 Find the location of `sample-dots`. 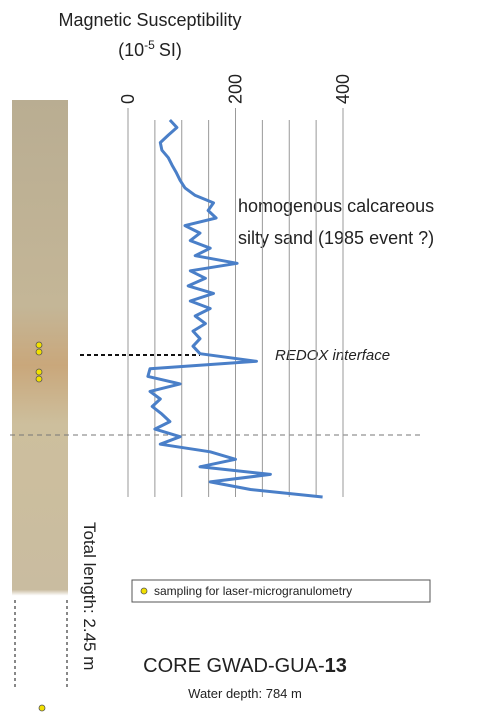

sample-dots is located at coordinates (40, 526).